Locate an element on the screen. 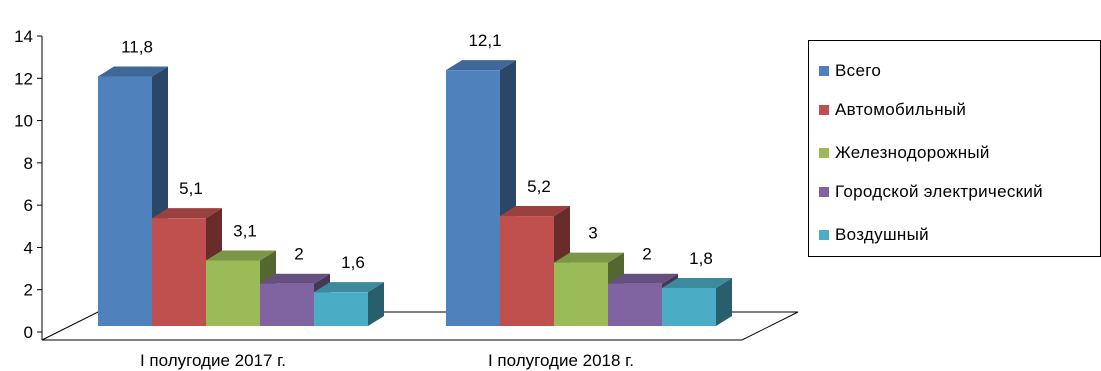 Image resolution: width=1101 pixels, height=371 pixels. category-label: I полугодие 2018 г. is located at coordinates (561, 360).